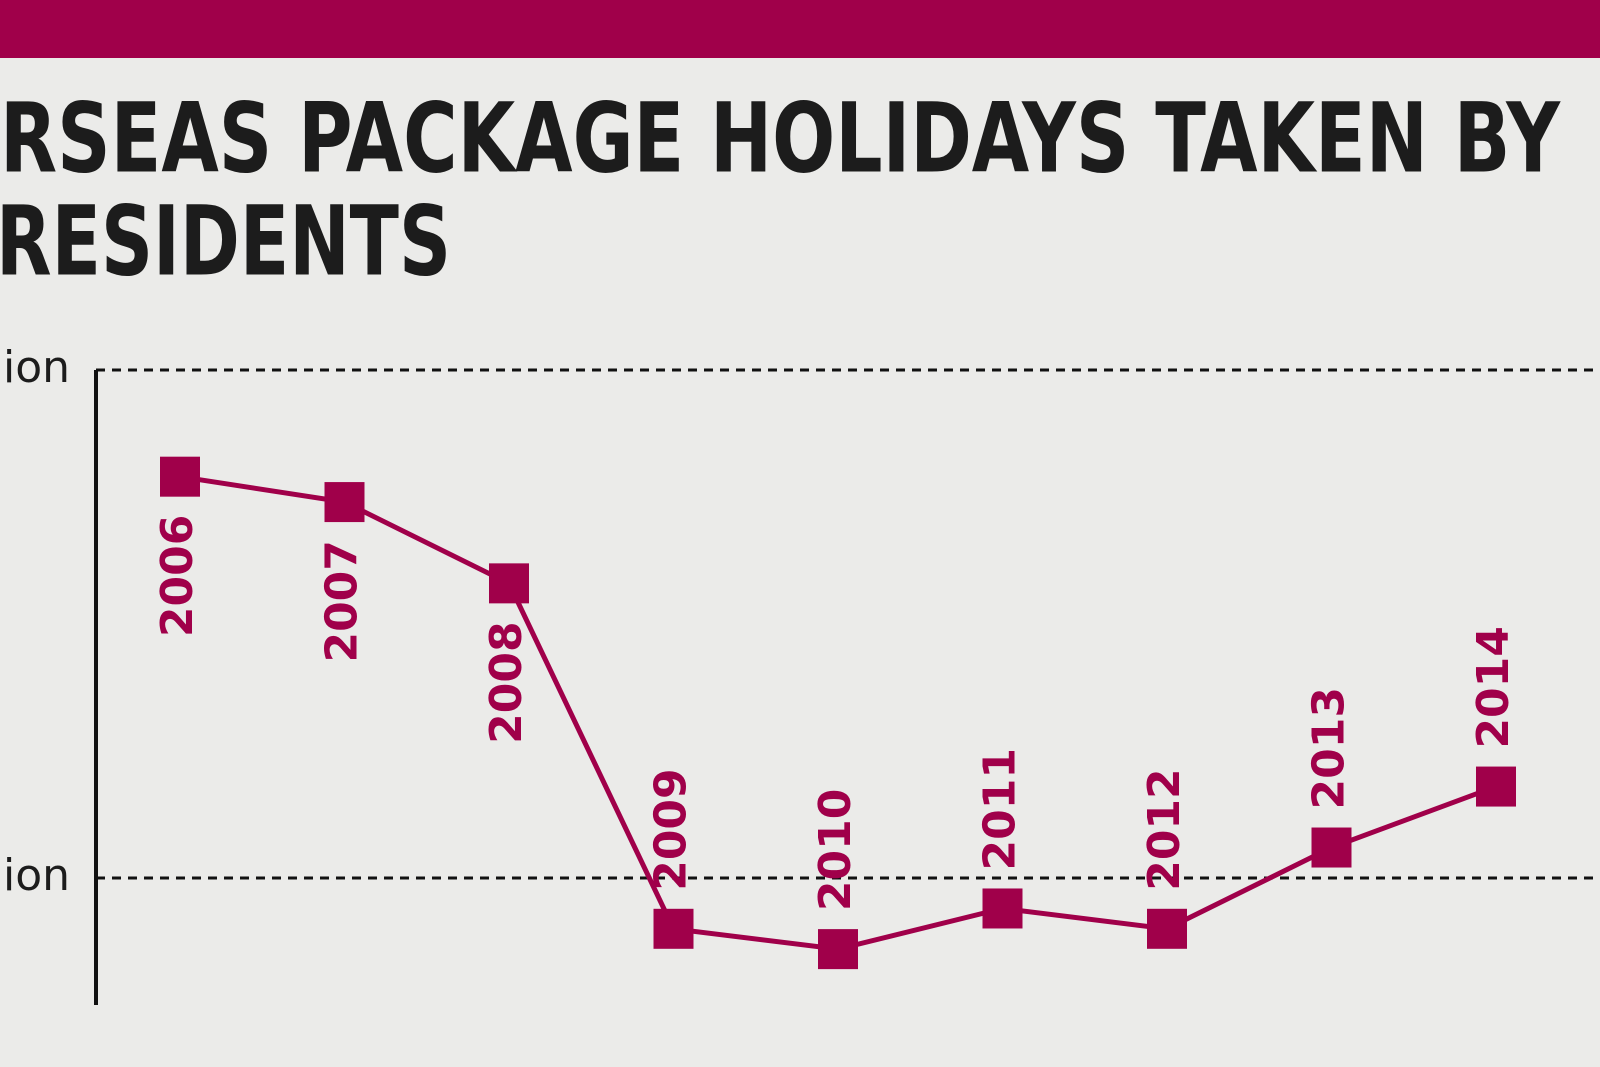  I want to click on x-tick-label: 2011, so click(1000, 809).